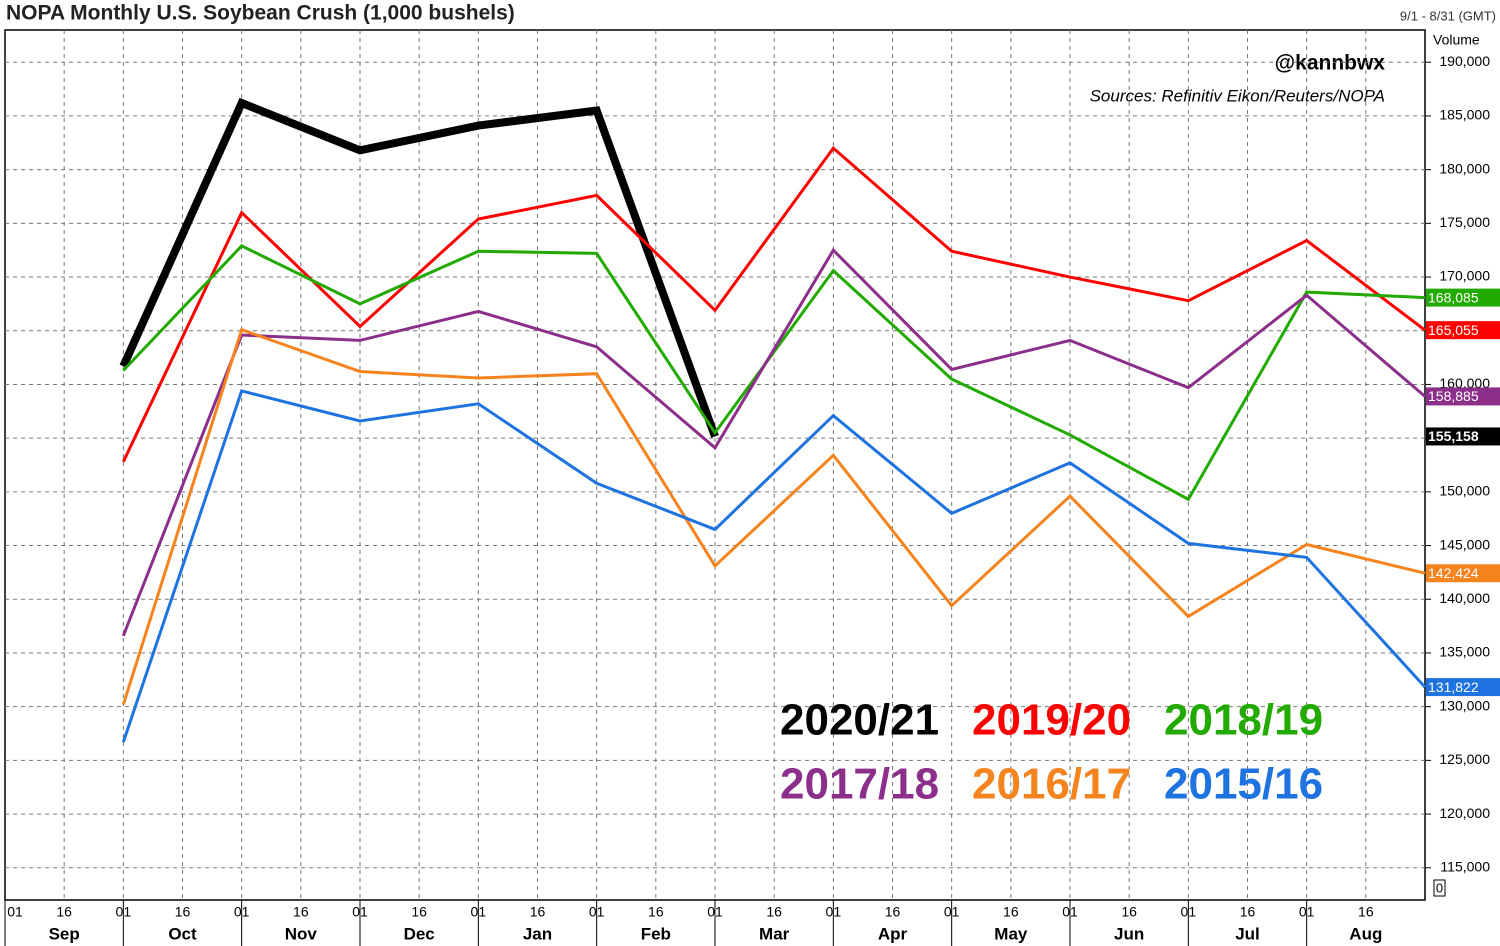 This screenshot has width=1500, height=946. I want to click on month-label: Feb, so click(656, 933).